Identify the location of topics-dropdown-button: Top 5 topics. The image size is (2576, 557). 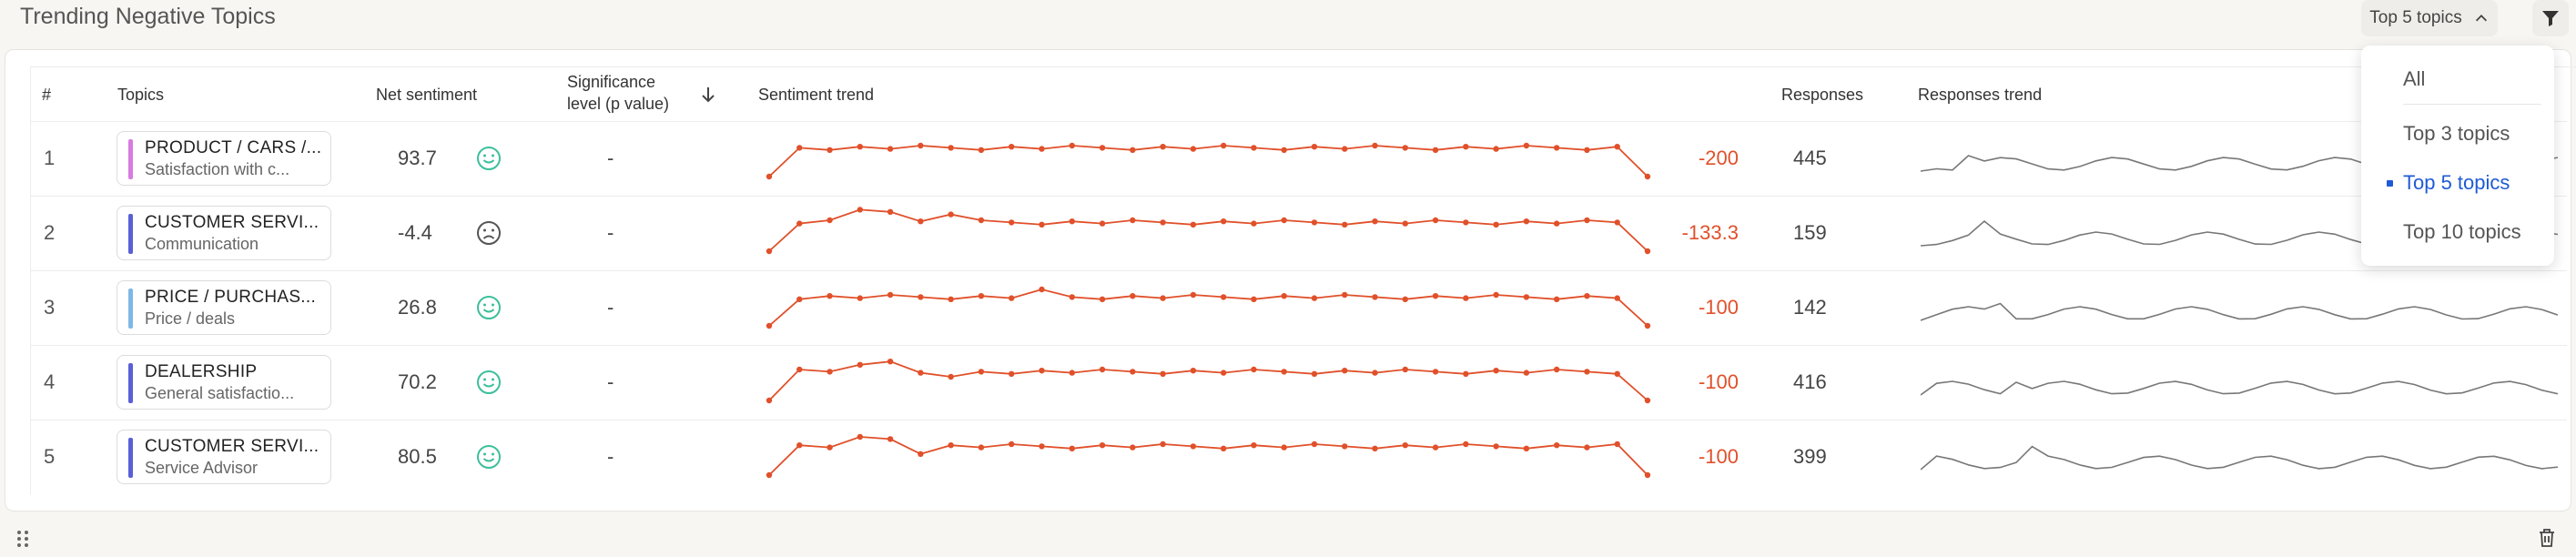
(2429, 18).